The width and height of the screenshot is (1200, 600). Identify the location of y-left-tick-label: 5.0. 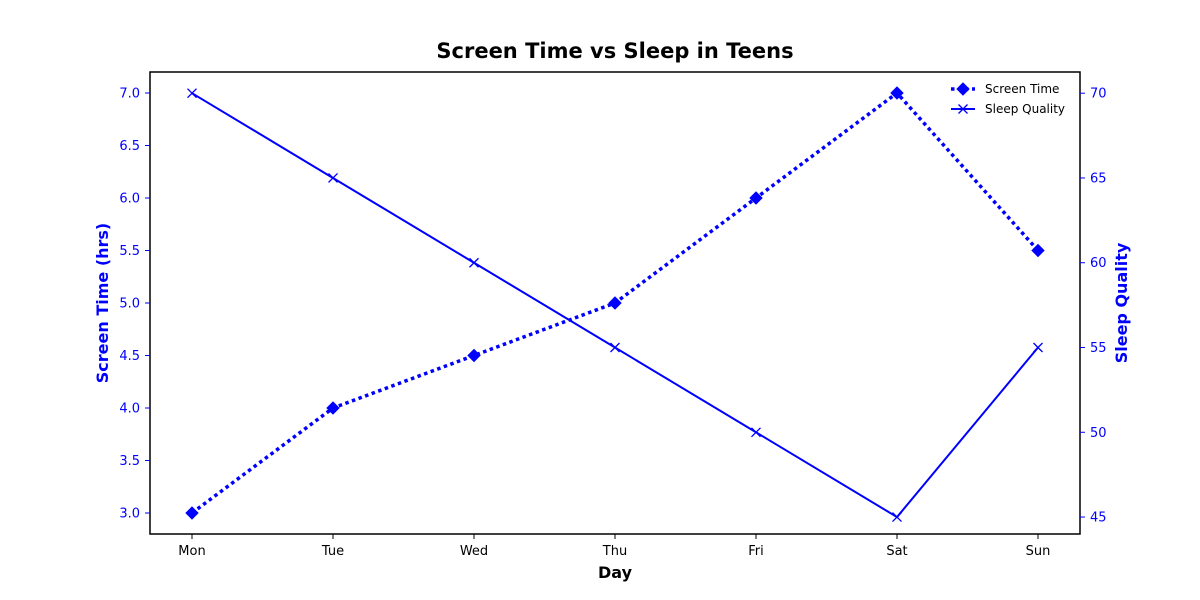
(129, 304).